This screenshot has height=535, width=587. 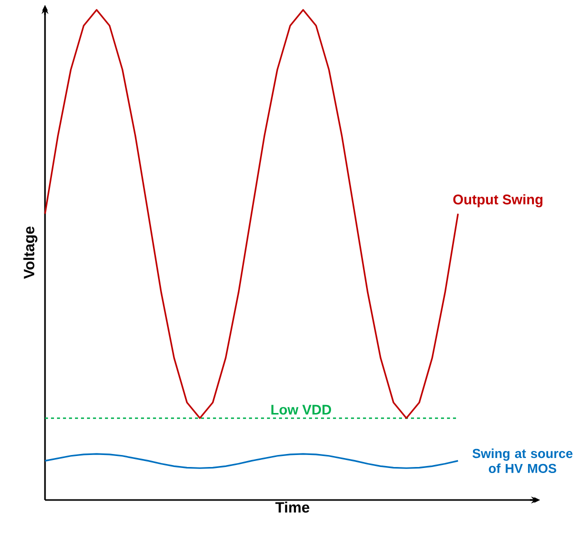 I want to click on ref-line-label: Low VDD, so click(x=301, y=409).